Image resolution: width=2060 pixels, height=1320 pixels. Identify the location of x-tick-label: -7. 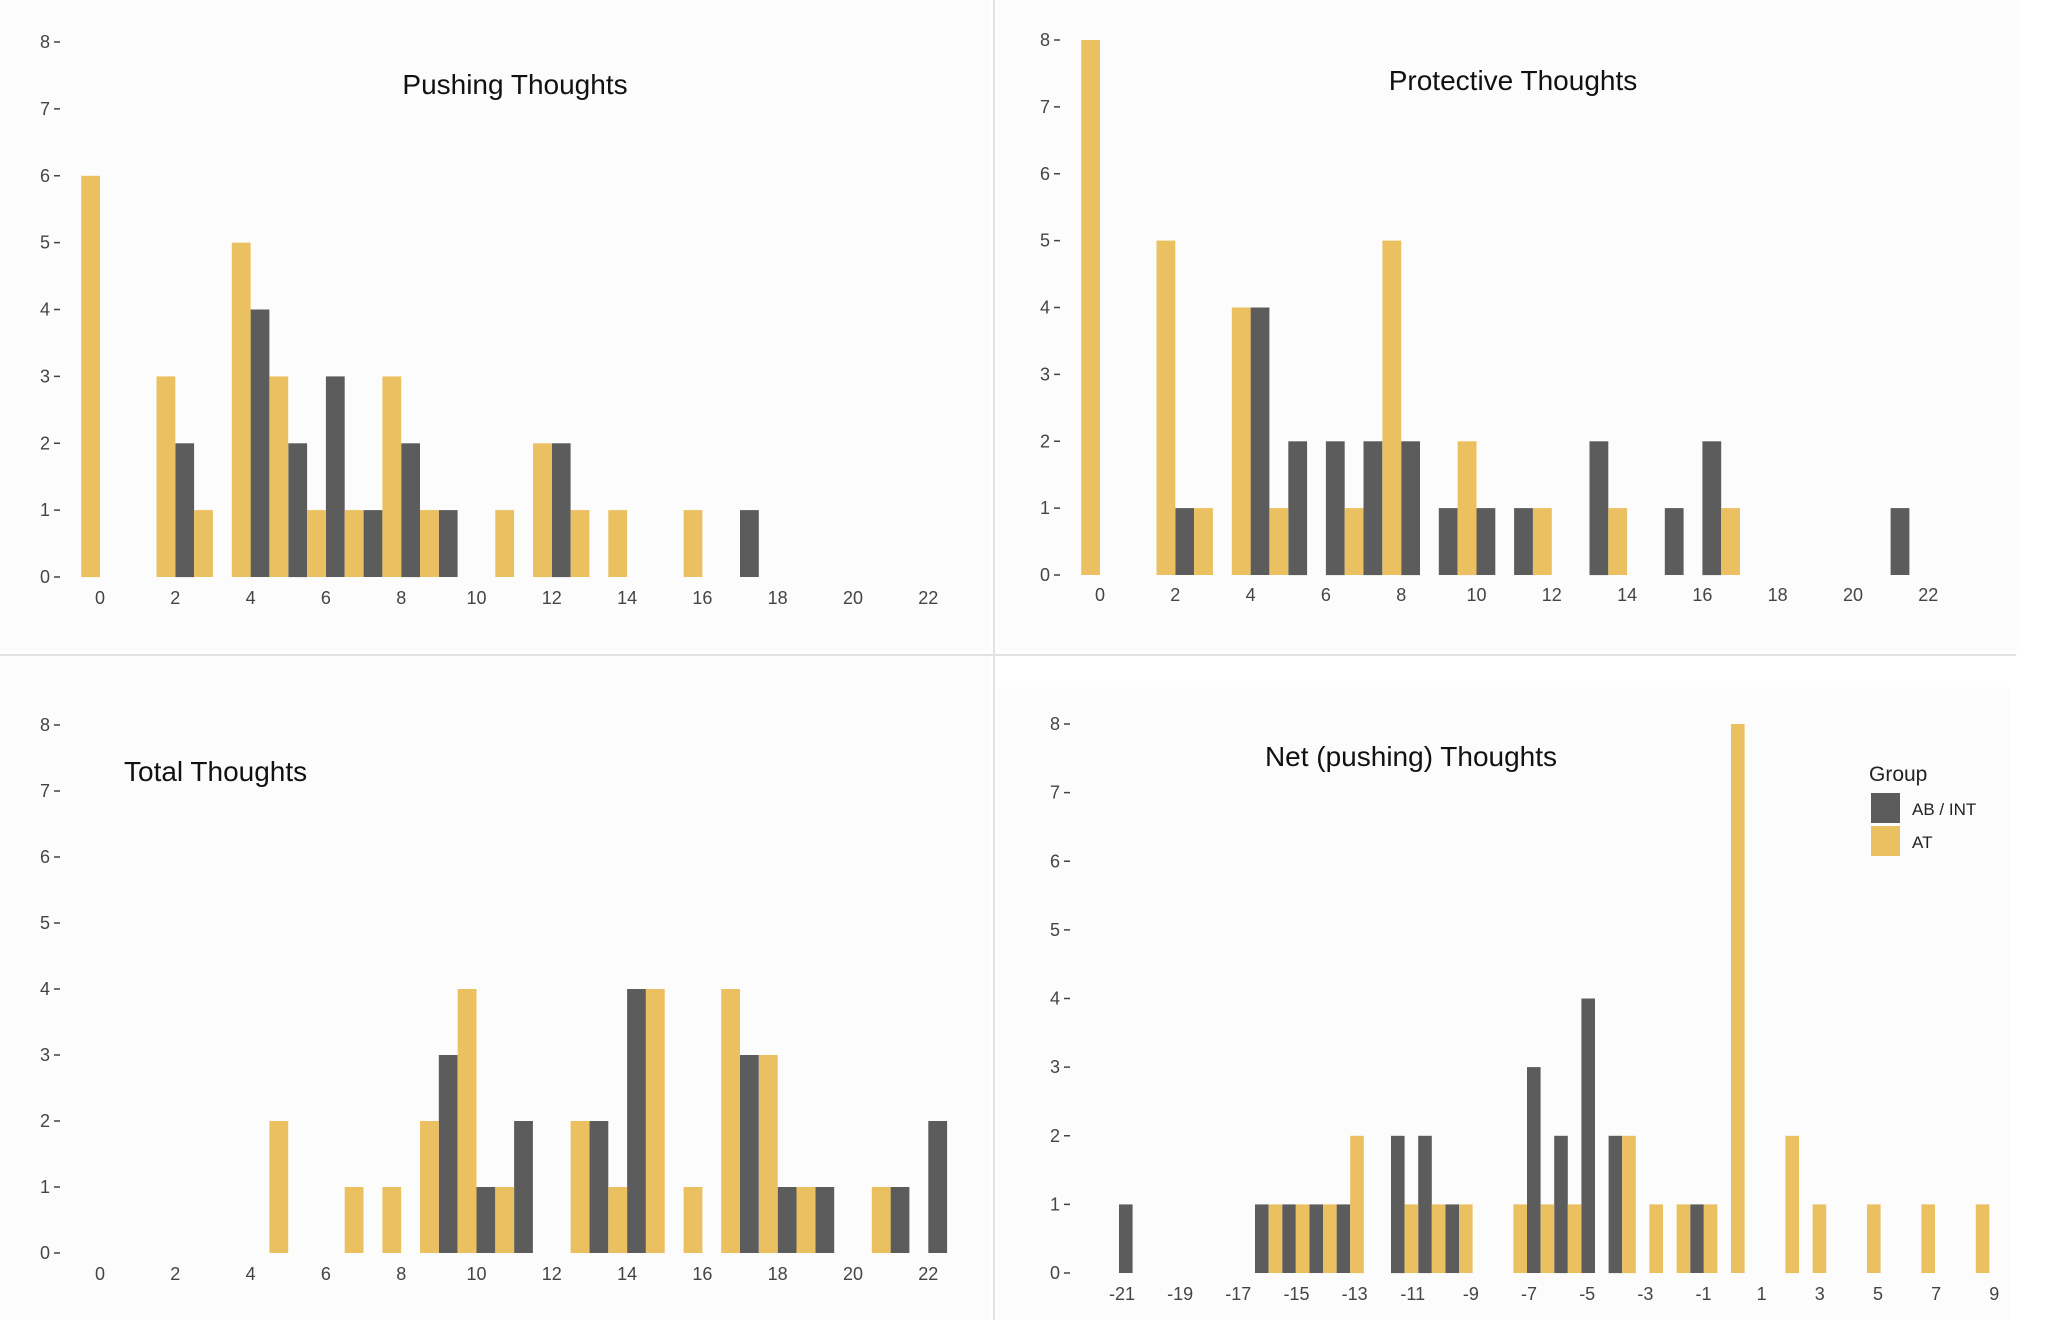
(1529, 1294).